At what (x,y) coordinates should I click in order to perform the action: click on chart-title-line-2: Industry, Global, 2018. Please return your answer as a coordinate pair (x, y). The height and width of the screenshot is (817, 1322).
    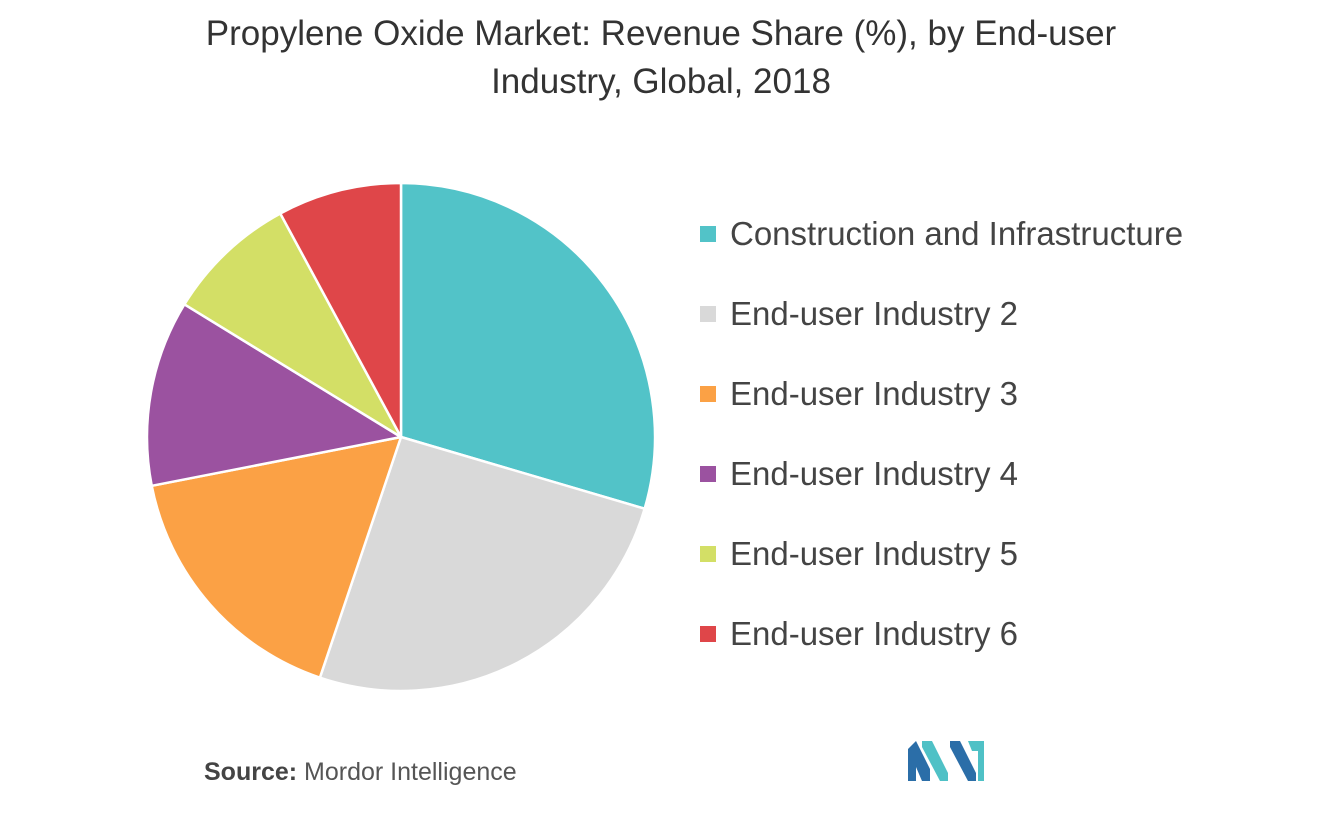
    Looking at the image, I should click on (661, 81).